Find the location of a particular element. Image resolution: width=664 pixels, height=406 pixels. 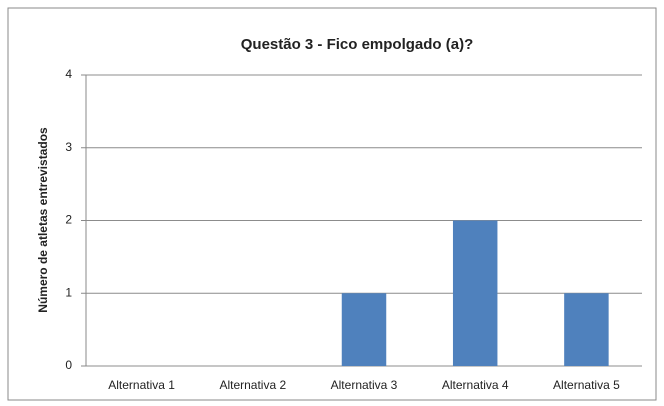

y-tick-label: 4 is located at coordinates (68, 74).